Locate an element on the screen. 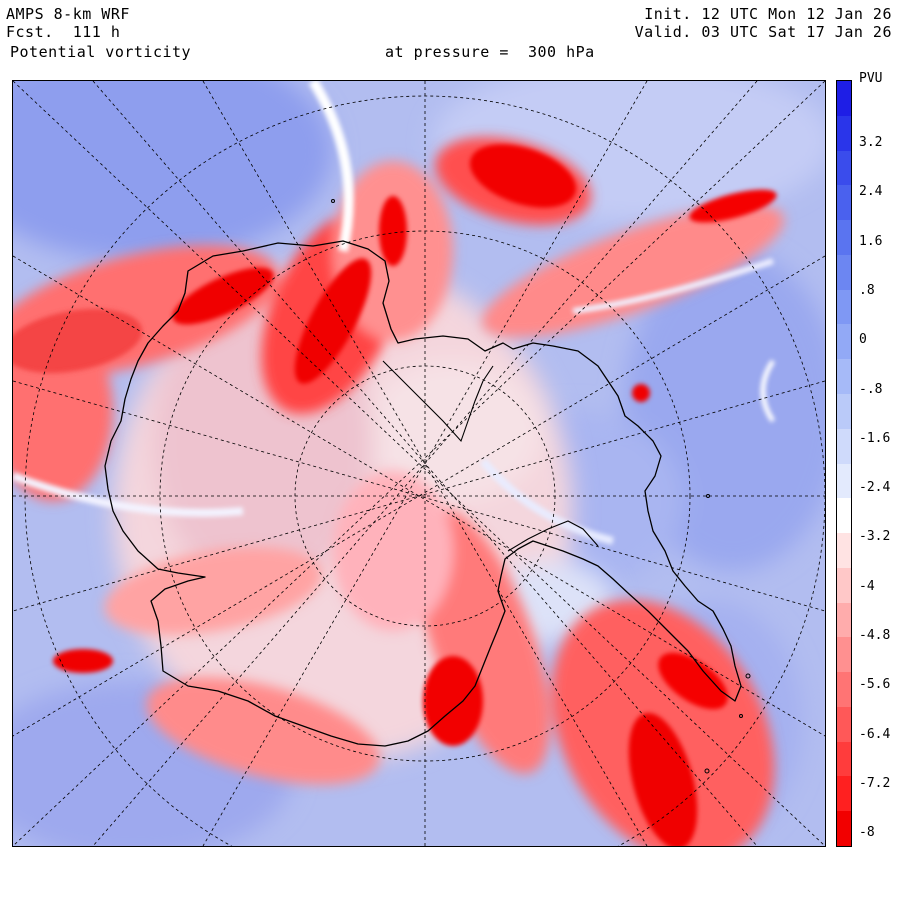  colorbar-tick-label: 2.4 is located at coordinates (871, 192).